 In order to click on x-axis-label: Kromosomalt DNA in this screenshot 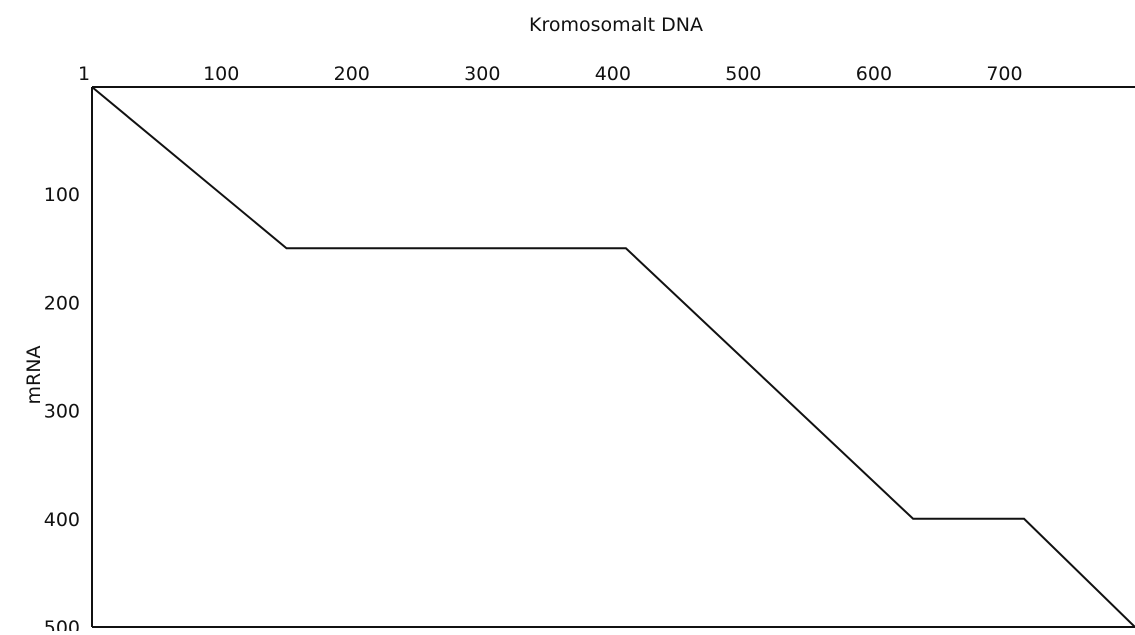, I will do `click(616, 25)`.